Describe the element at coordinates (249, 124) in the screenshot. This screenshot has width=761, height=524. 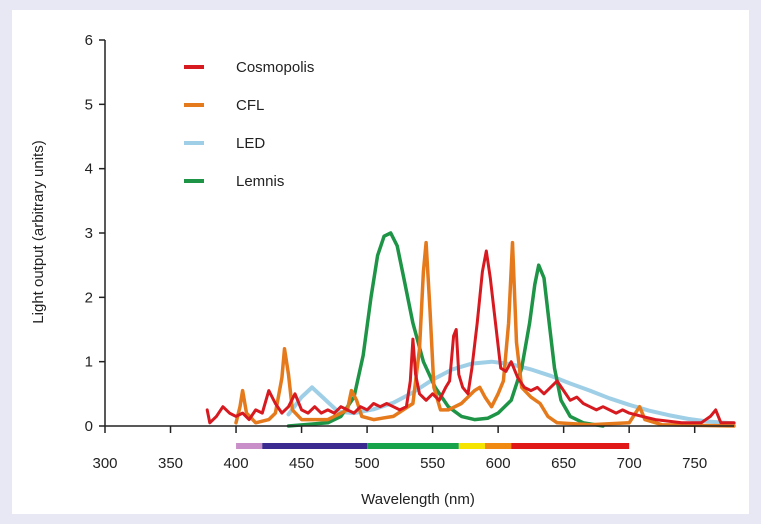
I see `legend: Cosmopolis CFL LED Lemnis` at that location.